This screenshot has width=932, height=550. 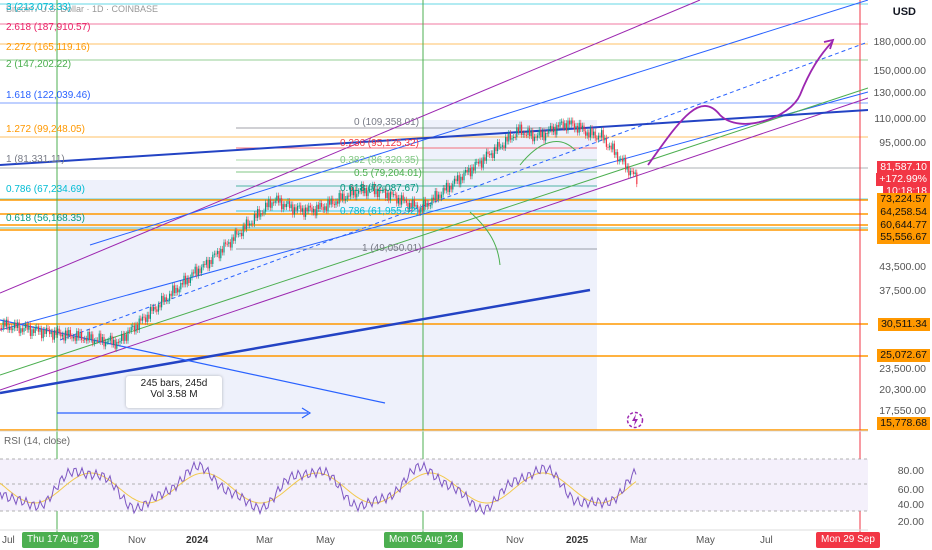 What do you see at coordinates (8, 540) in the screenshot?
I see `time-tick: Jul` at bounding box center [8, 540].